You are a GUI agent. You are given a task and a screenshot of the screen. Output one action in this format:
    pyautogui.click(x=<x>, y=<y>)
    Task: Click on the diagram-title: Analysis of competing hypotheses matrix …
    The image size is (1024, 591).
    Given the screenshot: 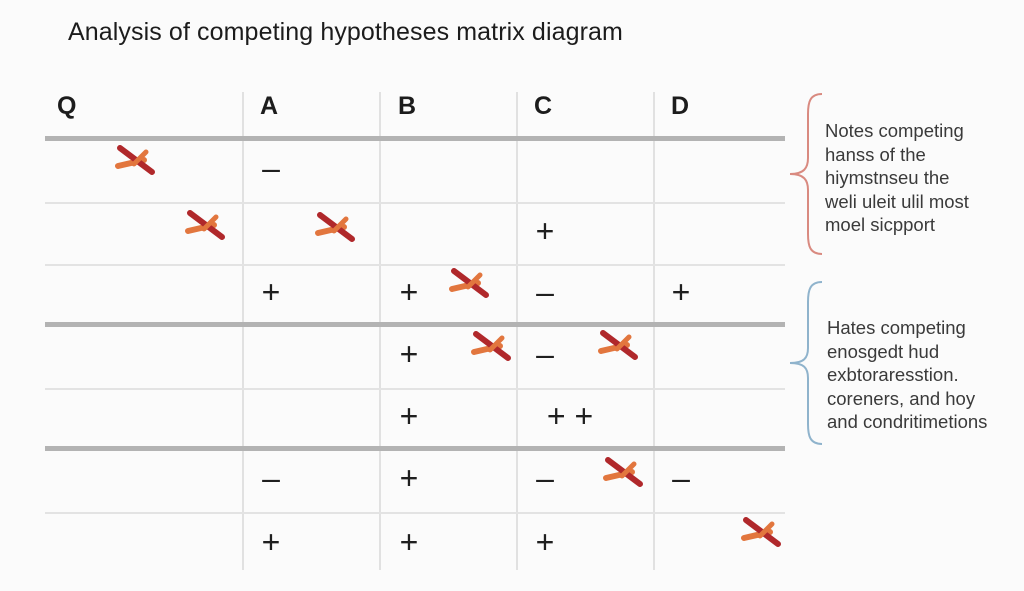 What is the action you would take?
    pyautogui.click(x=345, y=32)
    